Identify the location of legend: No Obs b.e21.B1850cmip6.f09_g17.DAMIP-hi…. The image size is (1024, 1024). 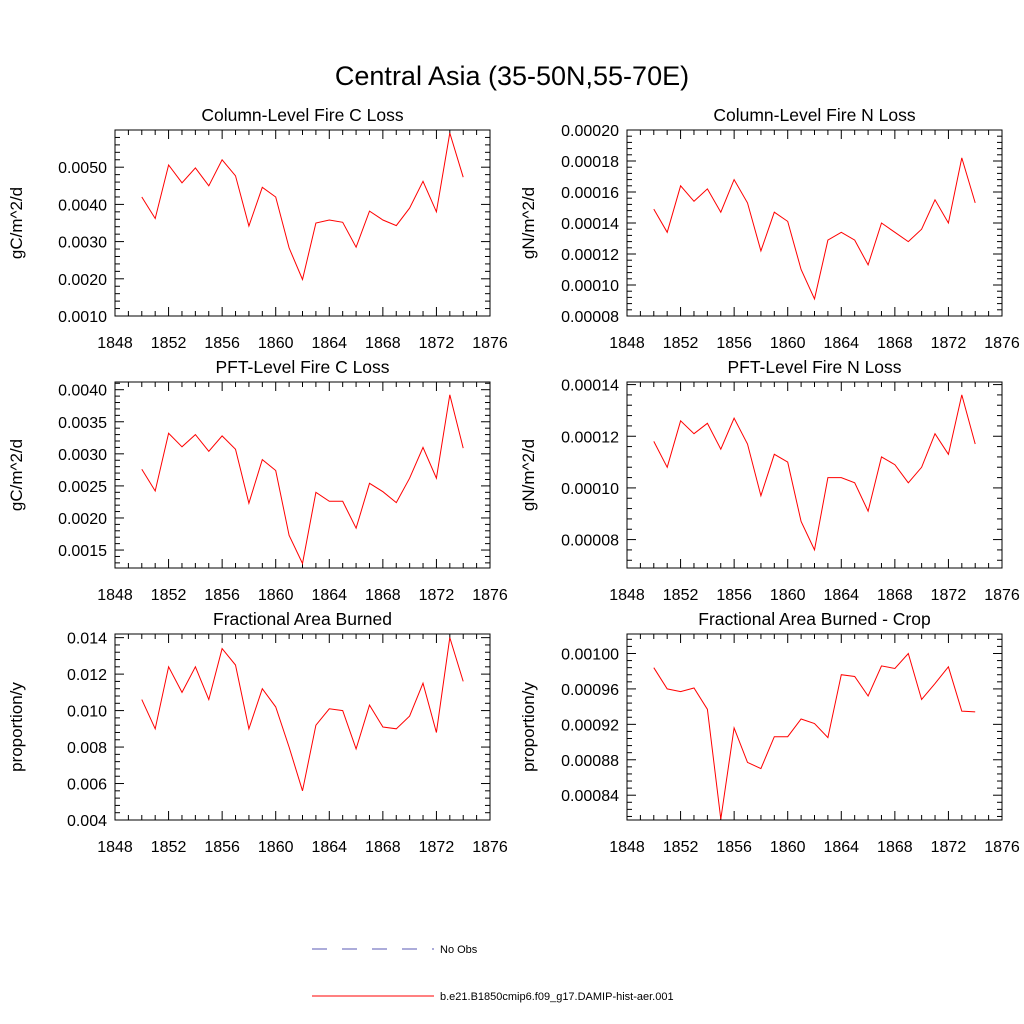
(493, 973).